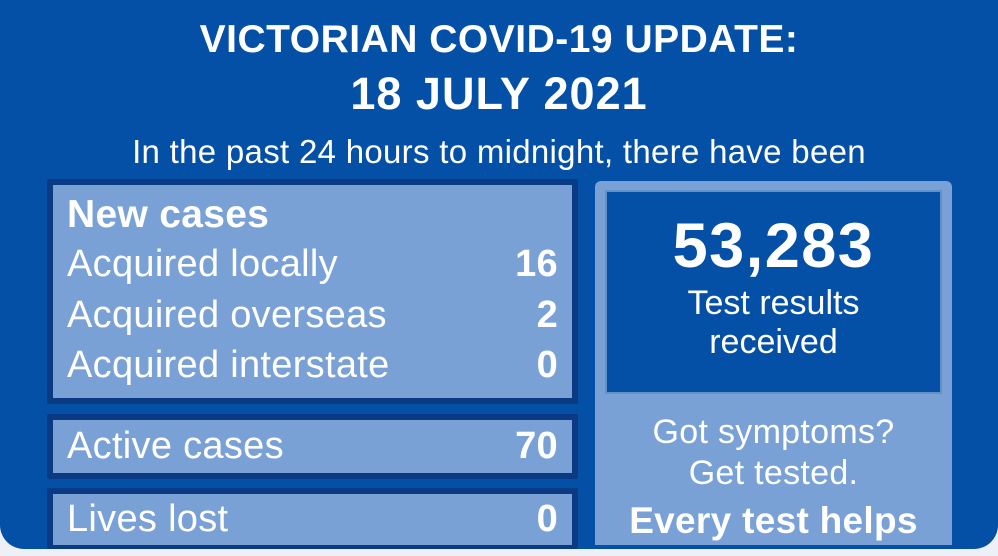  I want to click on active-cases-panel: Active cases 70, so click(312, 446).